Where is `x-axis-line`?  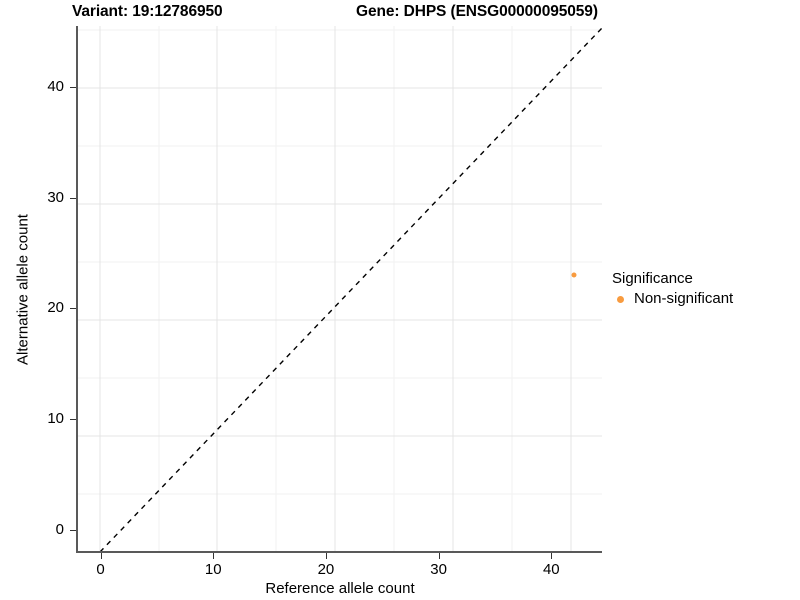
x-axis-line is located at coordinates (339, 552).